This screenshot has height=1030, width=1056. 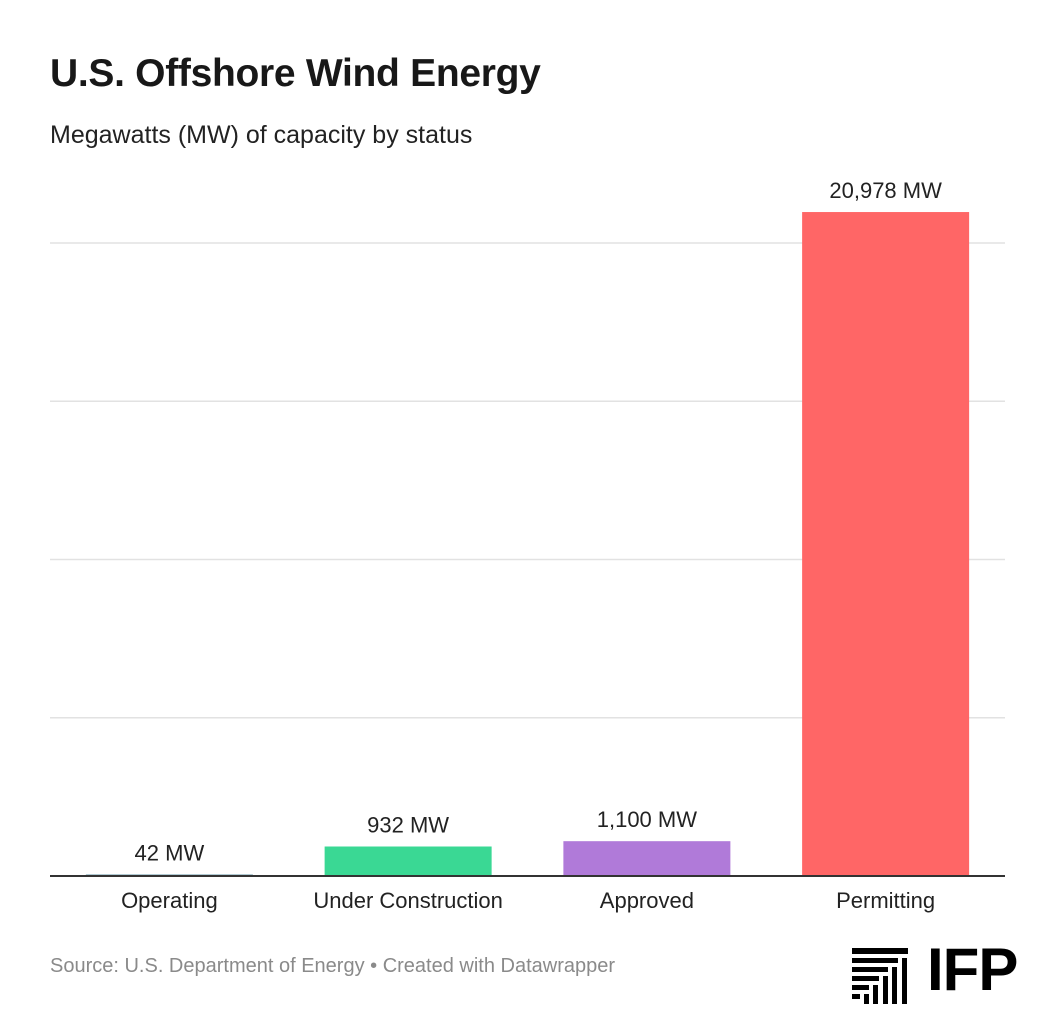 What do you see at coordinates (169, 900) in the screenshot?
I see `category-label-0: Operating` at bounding box center [169, 900].